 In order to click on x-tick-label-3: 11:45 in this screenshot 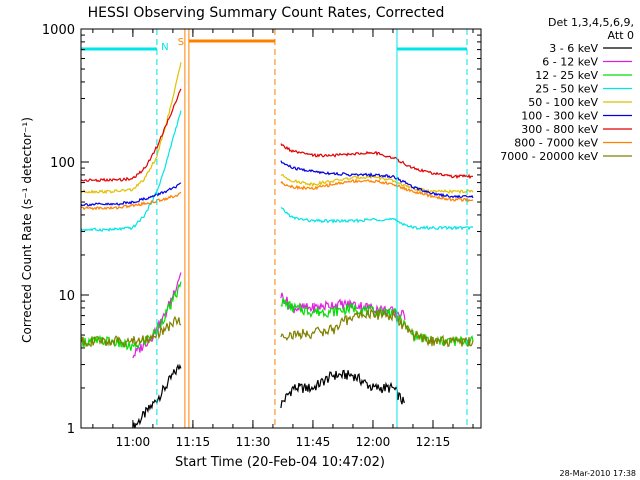, I will do `click(313, 442)`.